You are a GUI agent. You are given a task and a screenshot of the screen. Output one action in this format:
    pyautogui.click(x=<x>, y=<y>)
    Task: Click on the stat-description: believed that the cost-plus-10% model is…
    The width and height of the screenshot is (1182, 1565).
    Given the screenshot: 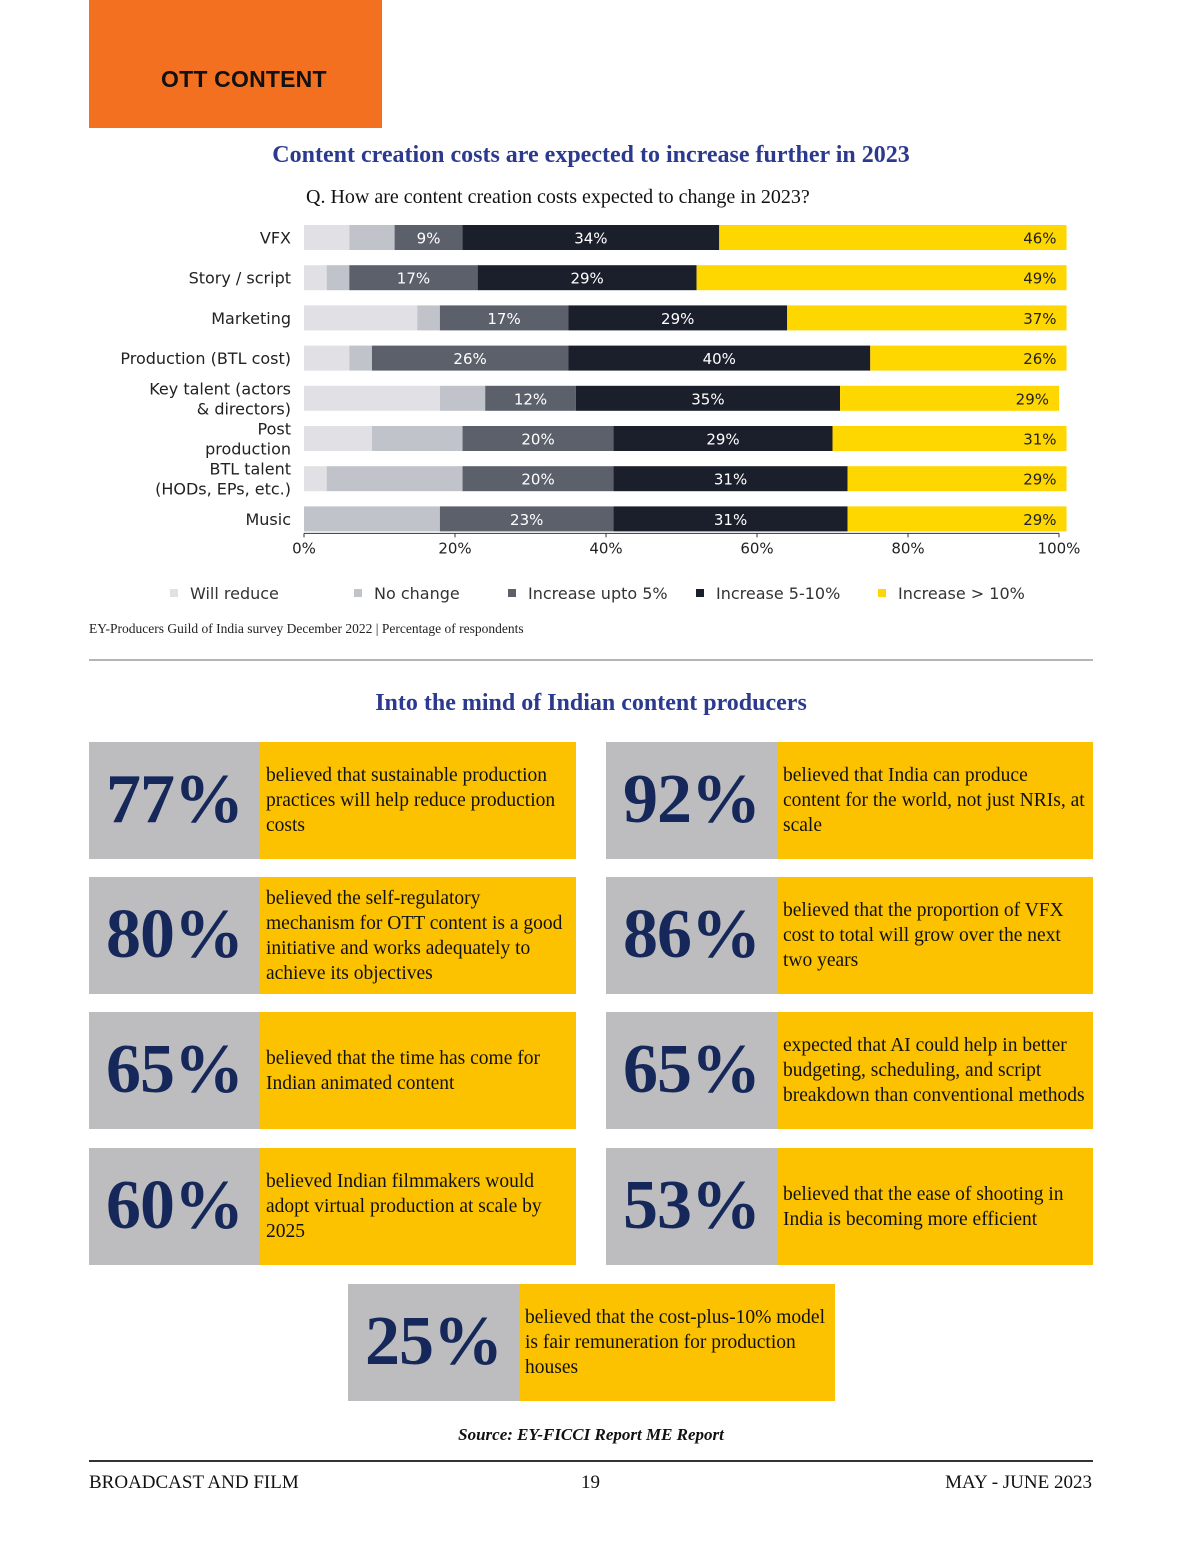 What is the action you would take?
    pyautogui.click(x=675, y=1342)
    